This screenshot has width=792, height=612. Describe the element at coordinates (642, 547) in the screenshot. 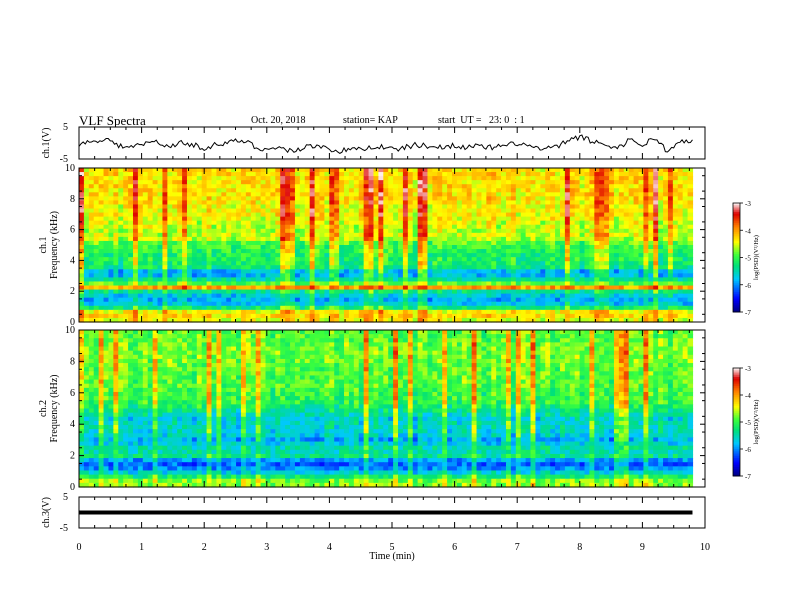

I see `x-tick-label: 9` at that location.